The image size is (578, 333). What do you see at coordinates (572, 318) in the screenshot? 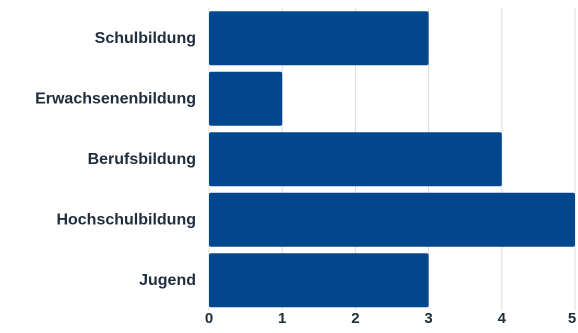
I see `x-tick-label: 5` at bounding box center [572, 318].